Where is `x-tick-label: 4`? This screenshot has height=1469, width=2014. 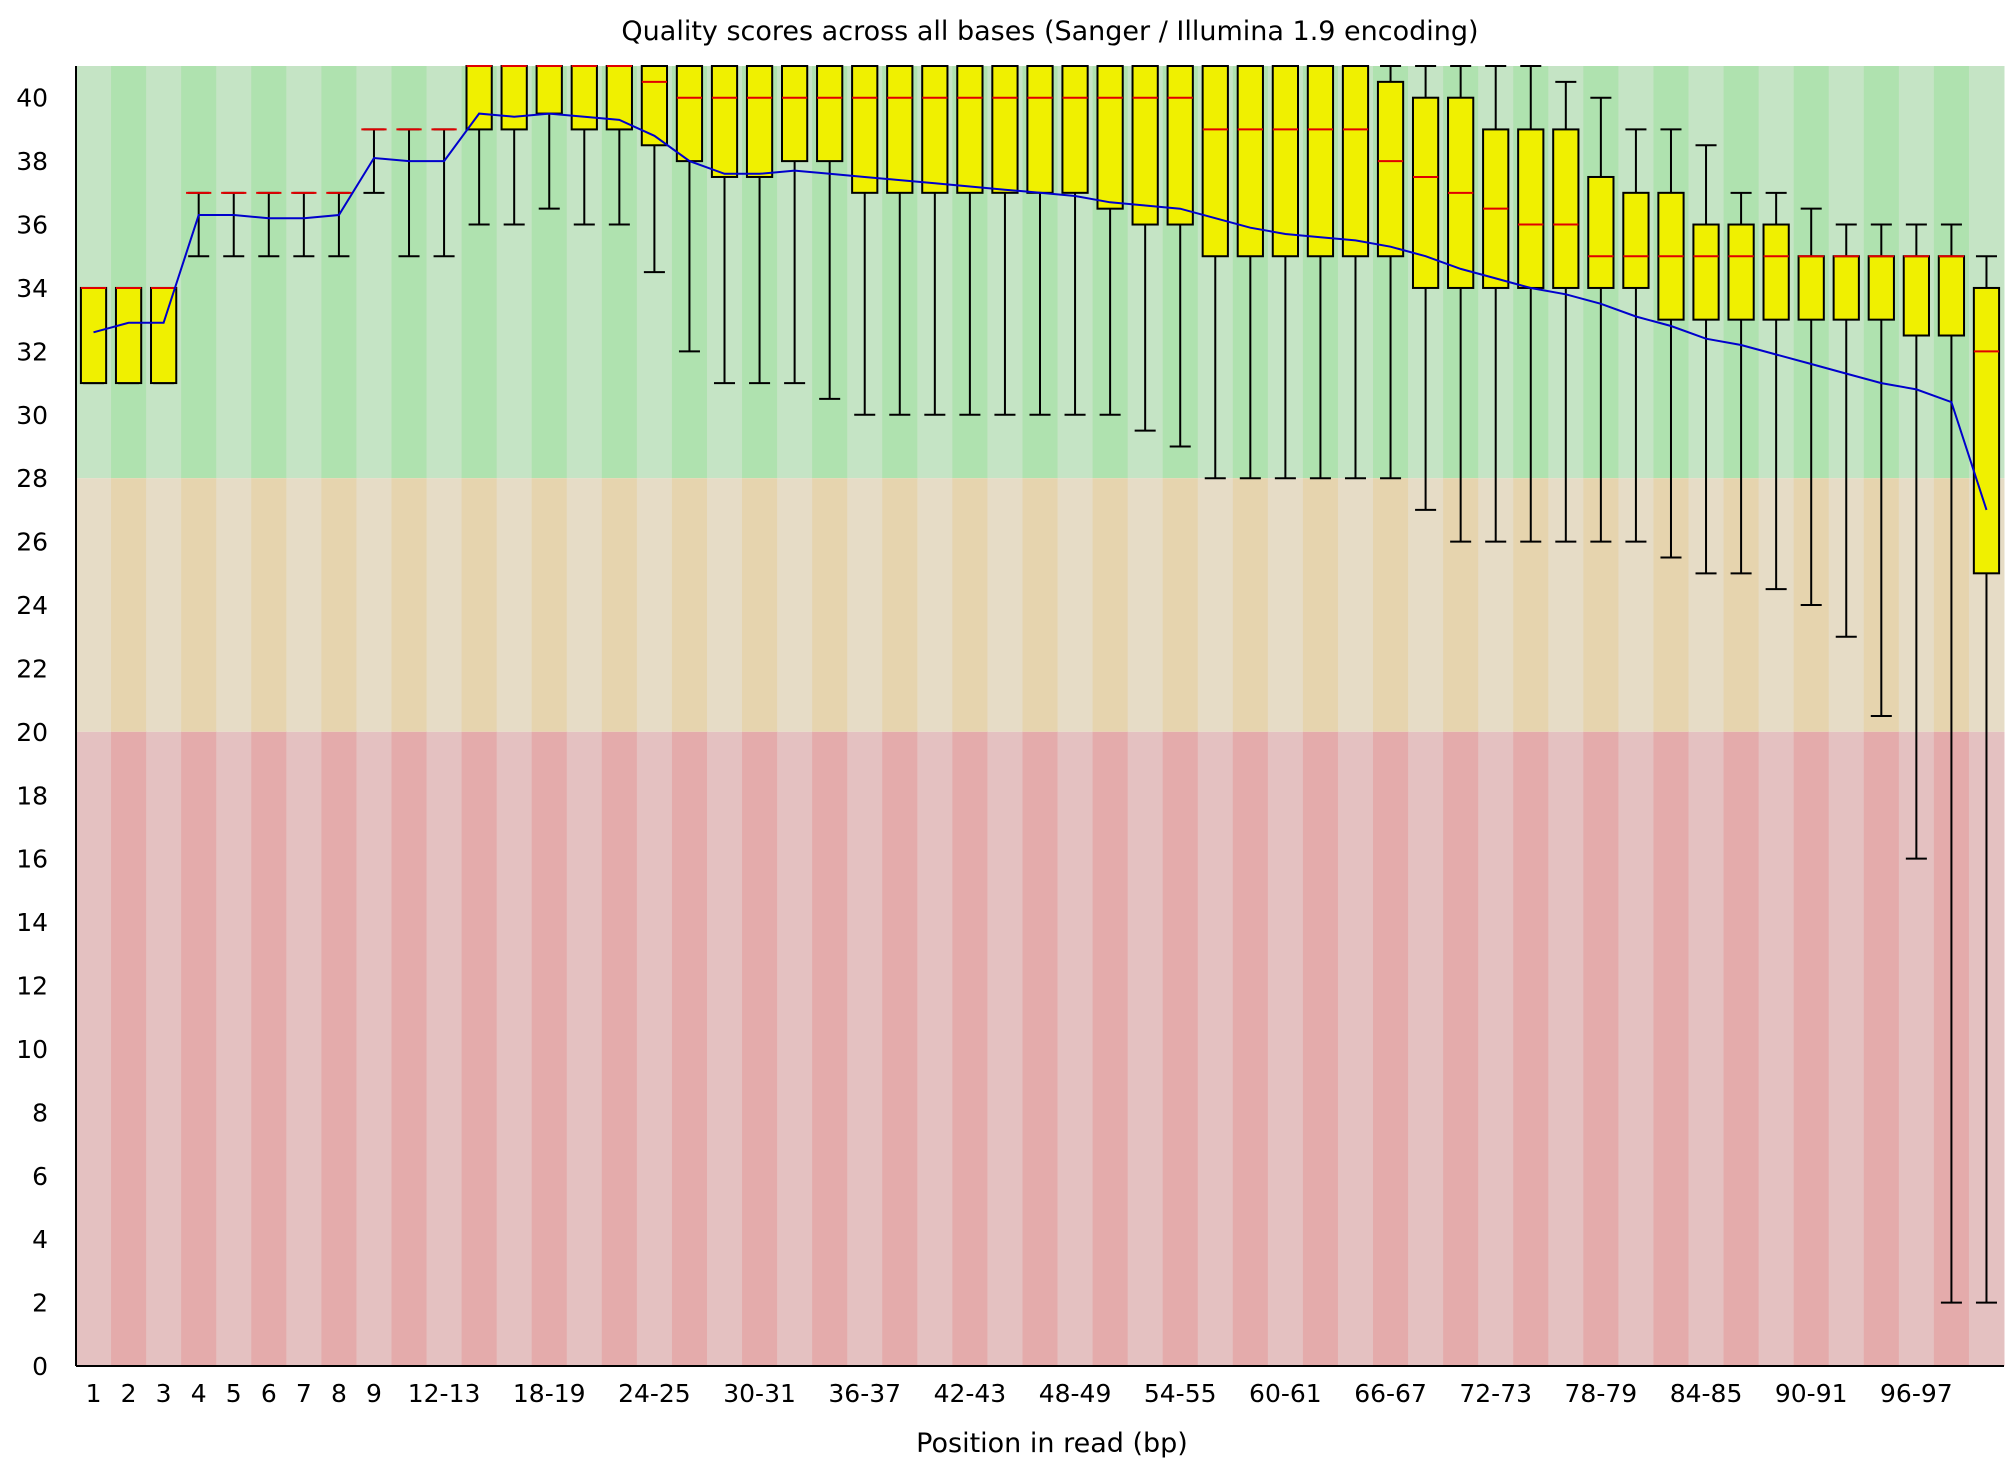
x-tick-label: 4 is located at coordinates (199, 1393).